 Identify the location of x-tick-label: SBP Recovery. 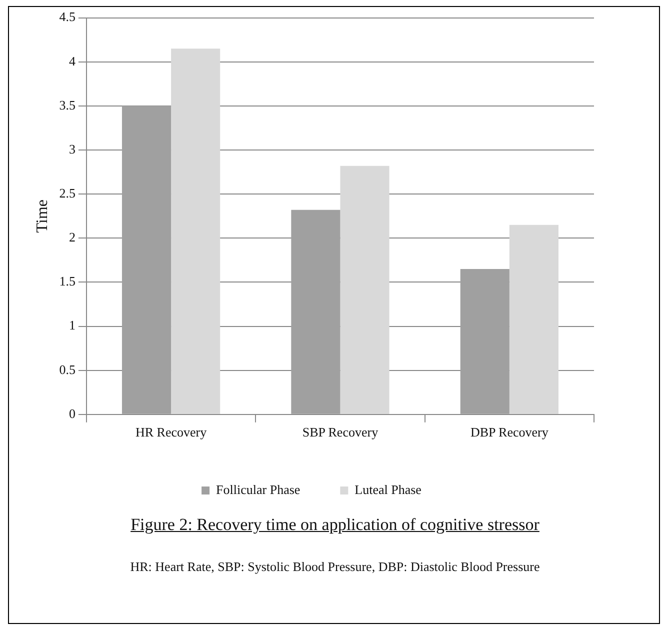
(340, 432).